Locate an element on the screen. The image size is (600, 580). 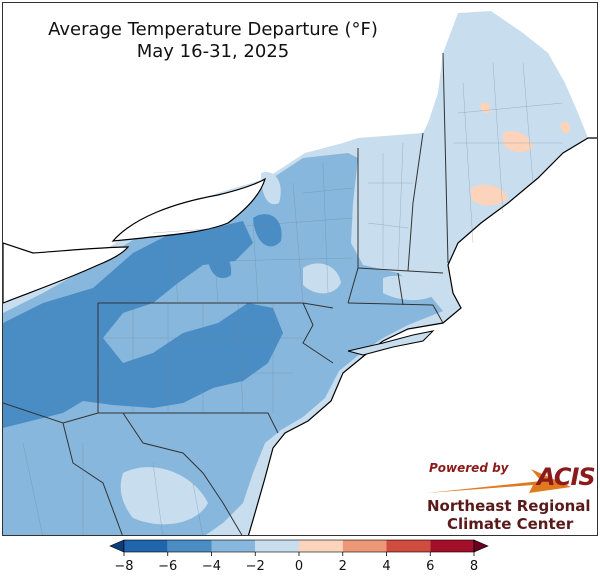
colorbar-tick-label: −4 is located at coordinates (211, 566).